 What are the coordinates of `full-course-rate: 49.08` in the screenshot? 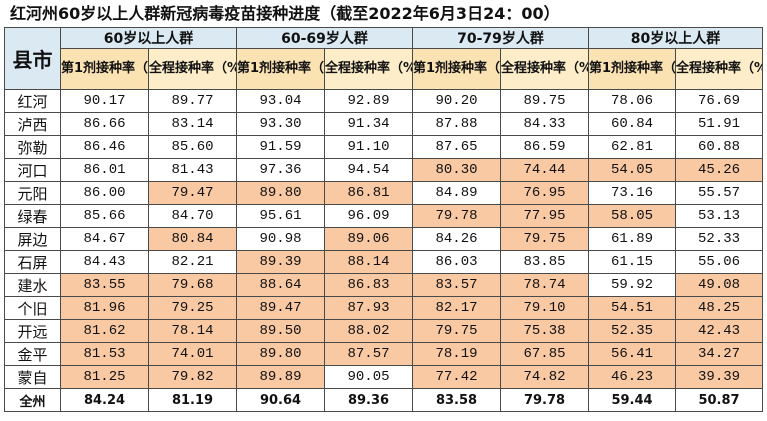 It's located at (719, 285).